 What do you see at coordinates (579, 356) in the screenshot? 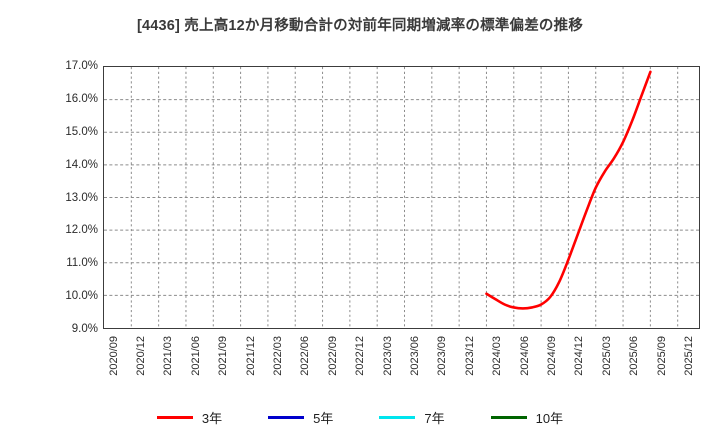
I see `x-axis-tick-label: 2024/12` at bounding box center [579, 356].